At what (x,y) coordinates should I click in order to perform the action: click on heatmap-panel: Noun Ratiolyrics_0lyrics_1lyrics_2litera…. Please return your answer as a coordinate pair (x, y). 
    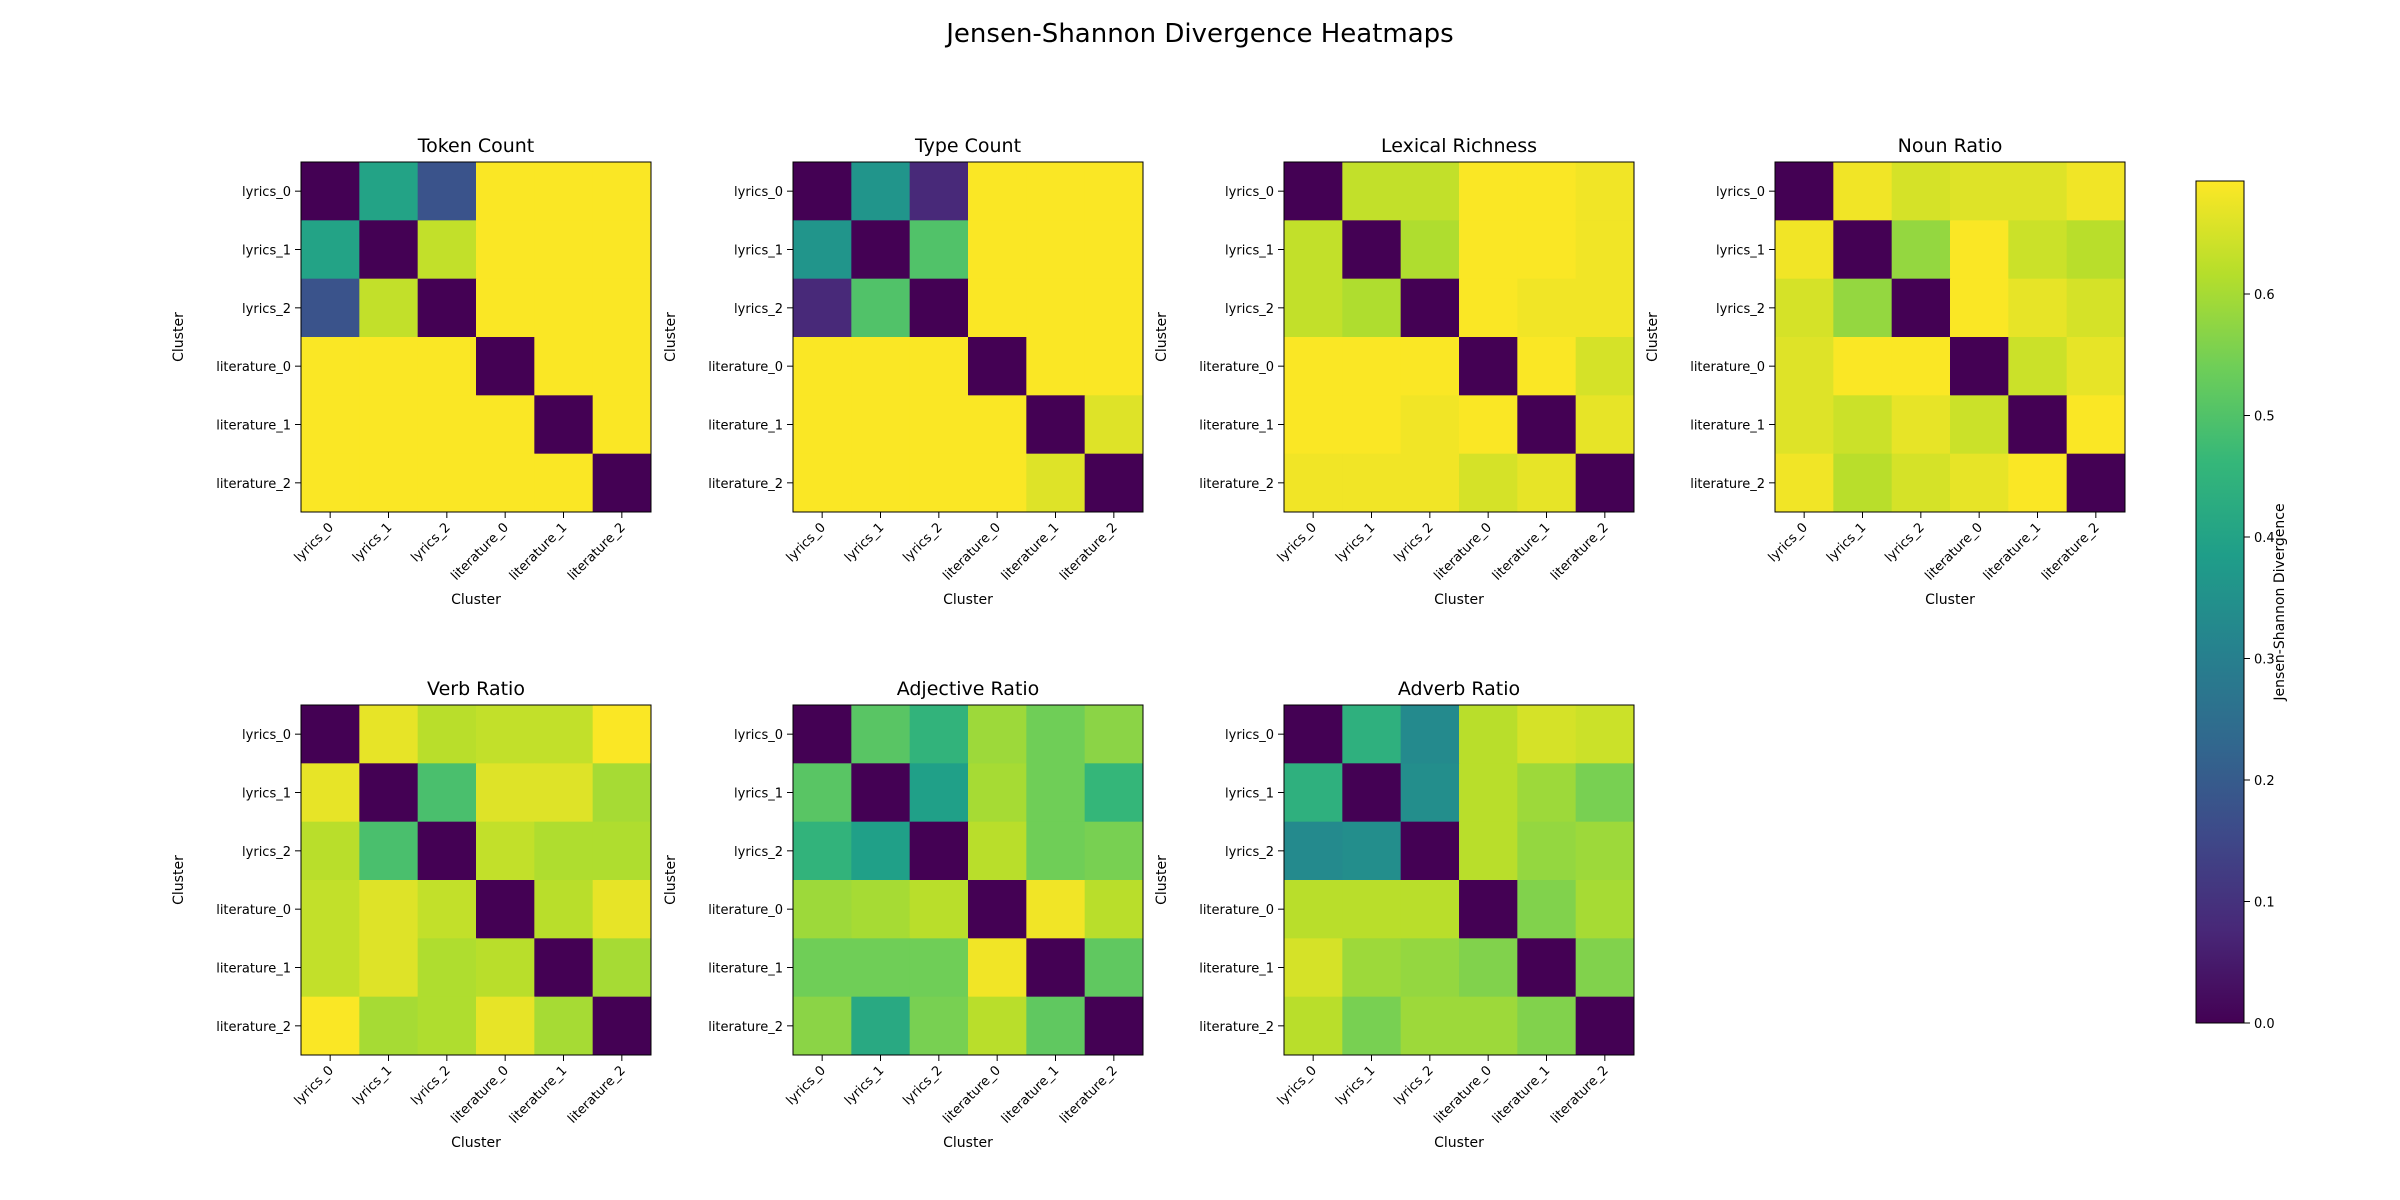
    Looking at the image, I should click on (1885, 371).